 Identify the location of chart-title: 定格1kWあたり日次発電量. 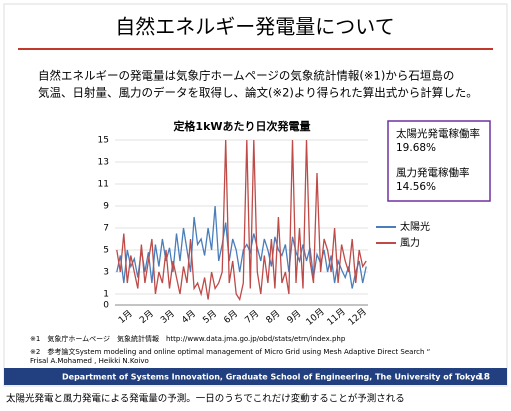
(241, 126).